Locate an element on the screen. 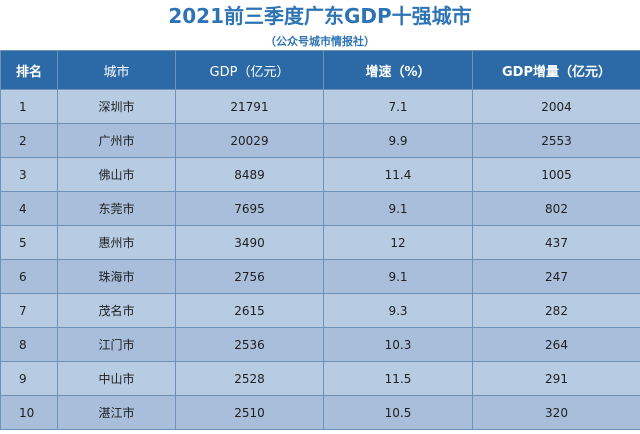 This screenshot has height=434, width=640. header-growth: 增速（%） is located at coordinates (398, 70).